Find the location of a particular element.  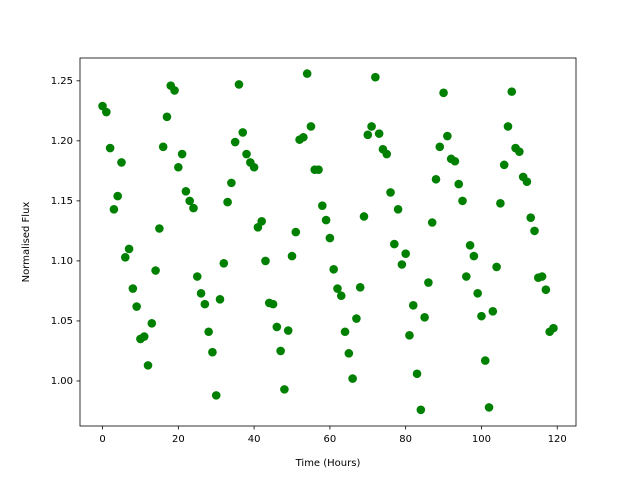

x-tick-label: 0 is located at coordinates (102, 439).